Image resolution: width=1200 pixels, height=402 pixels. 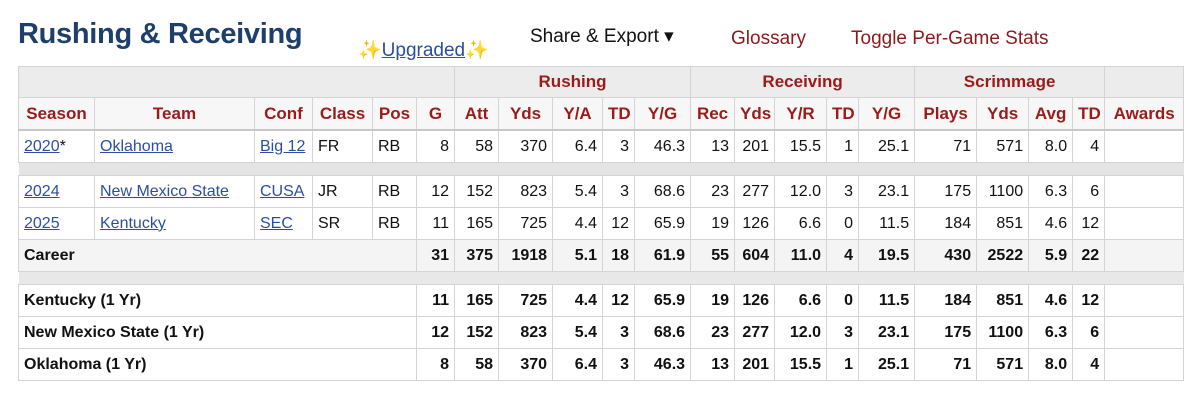 What do you see at coordinates (578, 191) in the screenshot?
I see `stat-cell: 5.4` at bounding box center [578, 191].